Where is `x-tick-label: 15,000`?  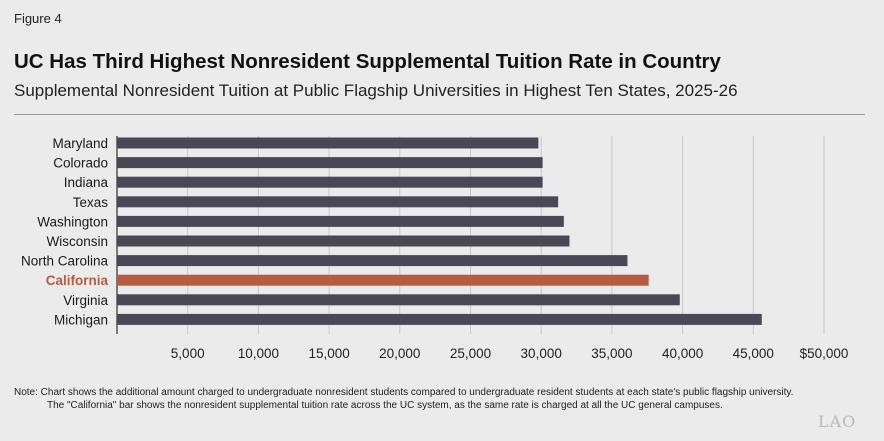
x-tick-label: 15,000 is located at coordinates (328, 353).